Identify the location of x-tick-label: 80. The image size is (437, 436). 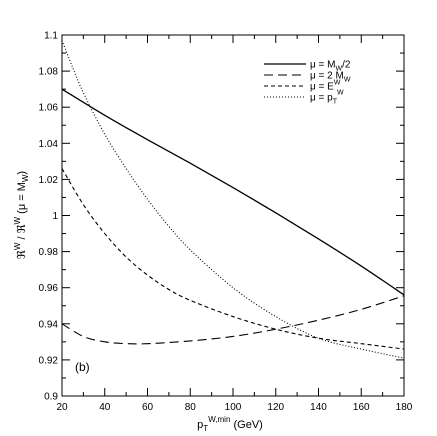
(191, 407).